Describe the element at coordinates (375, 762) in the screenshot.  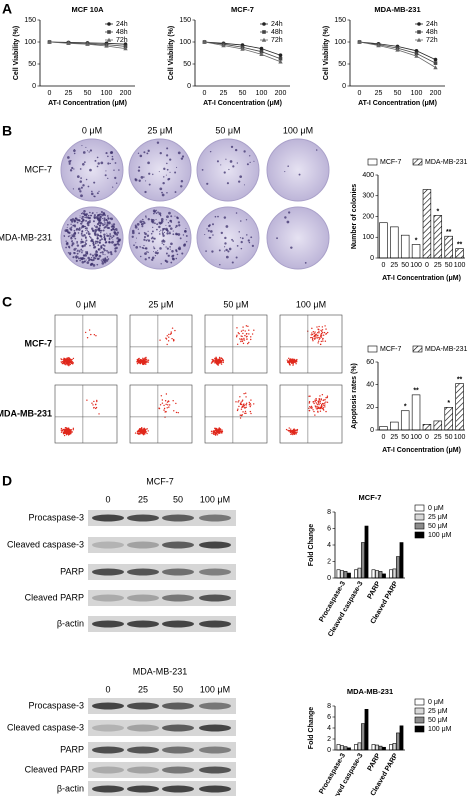
I see `x-tick-label: PARP` at that location.